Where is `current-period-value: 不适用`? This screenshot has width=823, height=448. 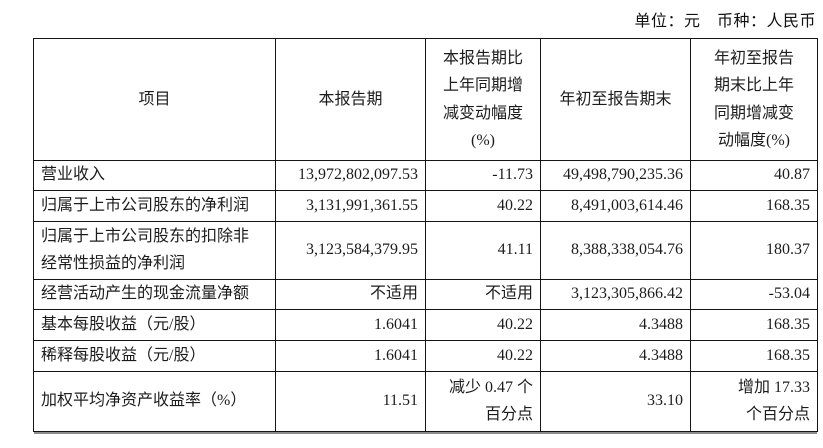 current-period-value: 不适用 is located at coordinates (350, 294).